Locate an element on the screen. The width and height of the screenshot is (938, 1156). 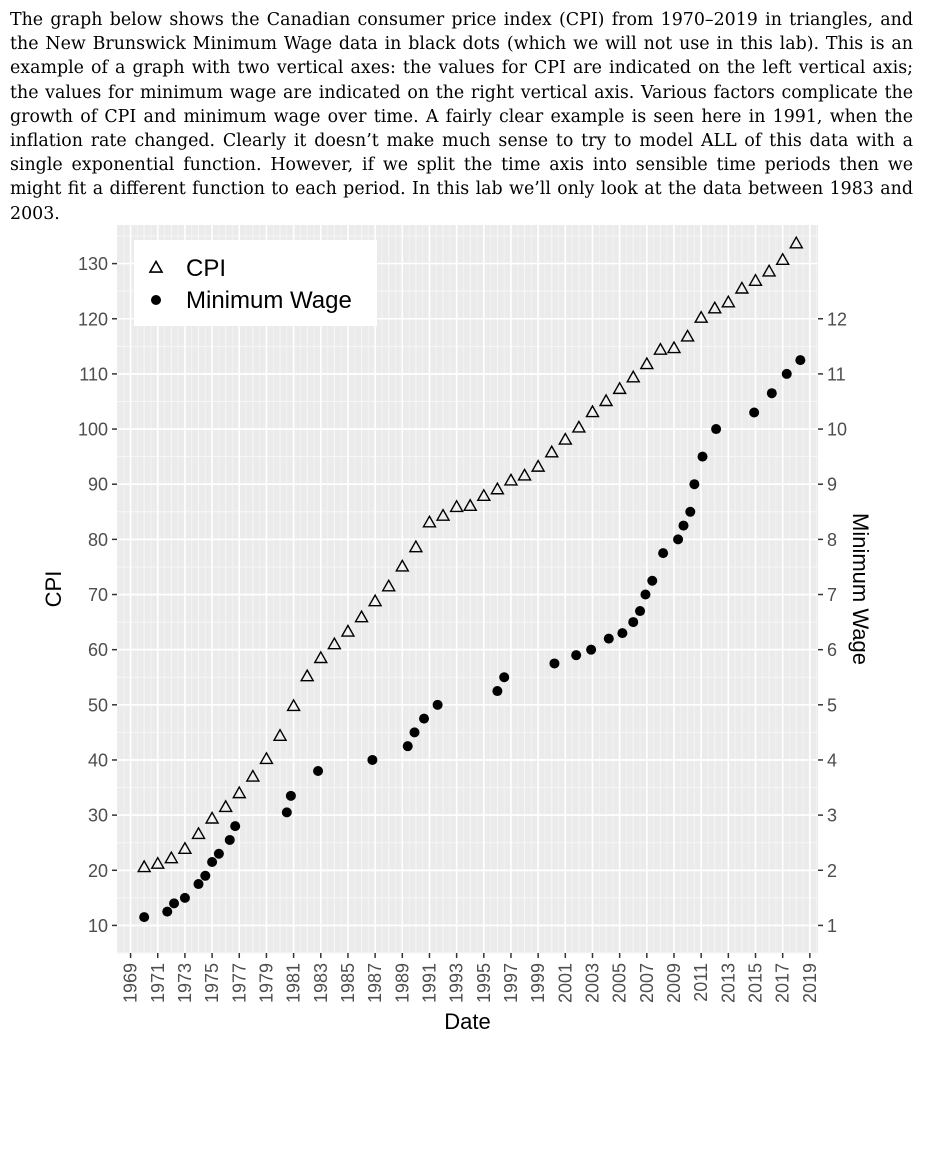
y-tick-label: 50 is located at coordinates (98, 705).